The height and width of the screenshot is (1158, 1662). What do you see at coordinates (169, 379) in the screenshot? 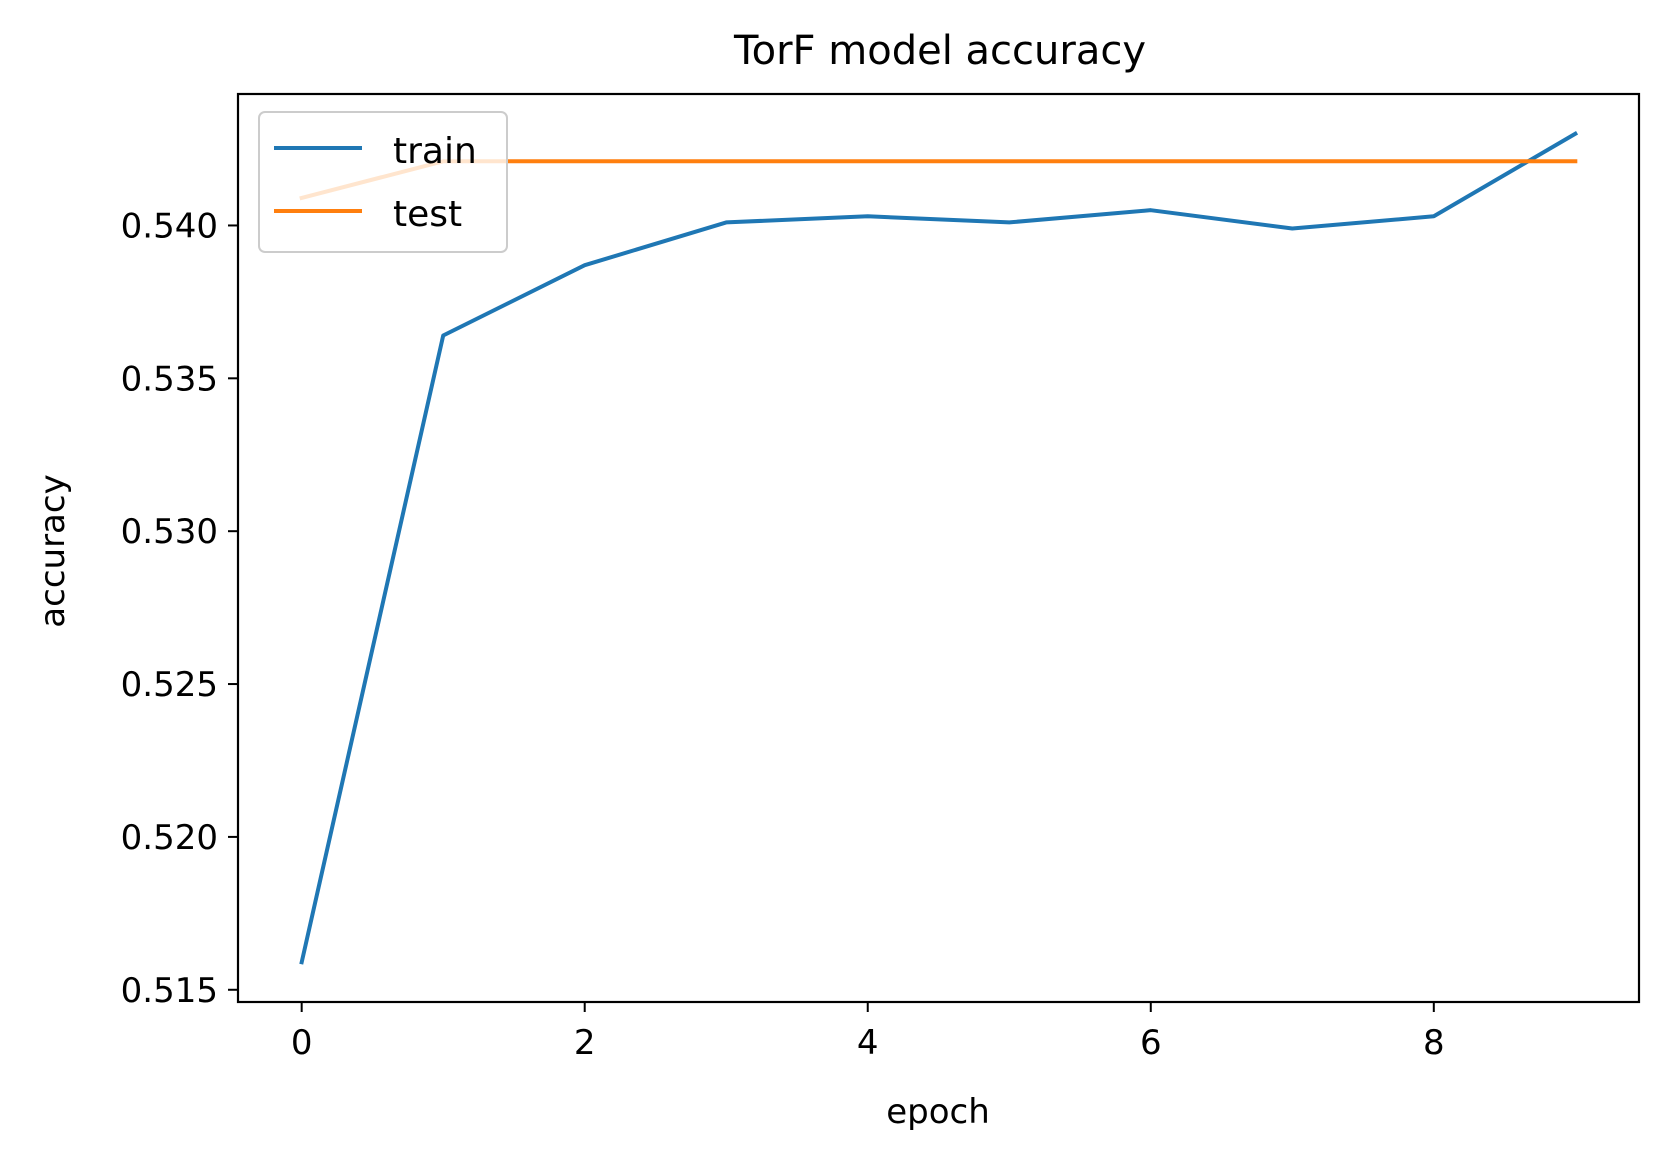
I see `y-tick-label: 0.535` at bounding box center [169, 379].